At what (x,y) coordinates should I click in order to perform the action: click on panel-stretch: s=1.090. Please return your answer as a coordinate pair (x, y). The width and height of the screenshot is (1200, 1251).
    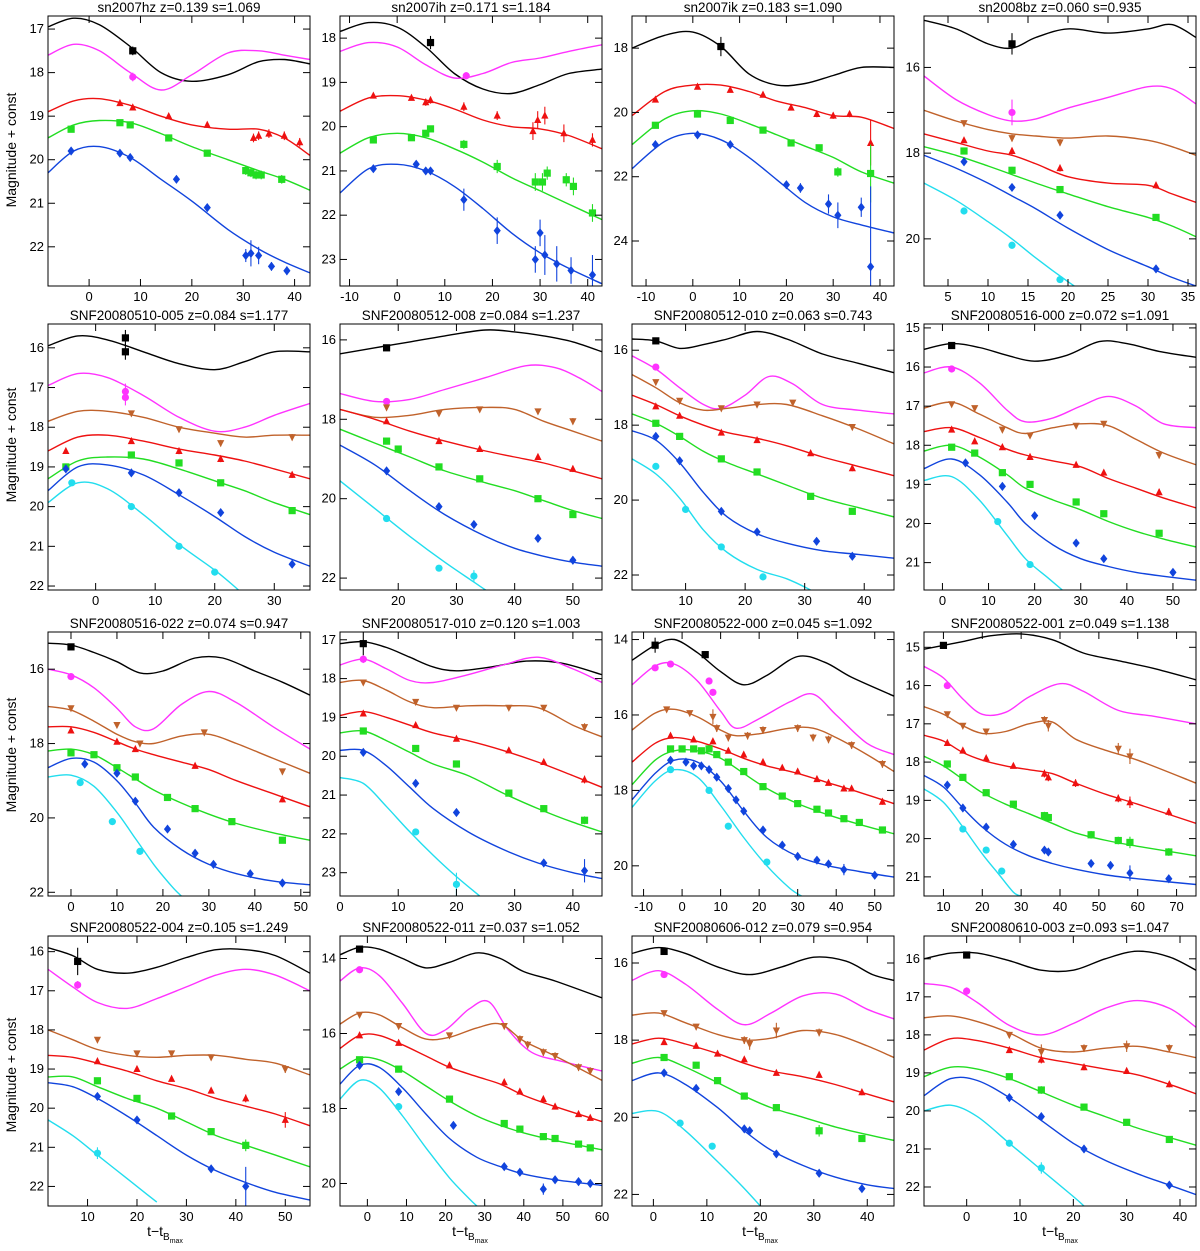
    Looking at the image, I should click on (816, 7).